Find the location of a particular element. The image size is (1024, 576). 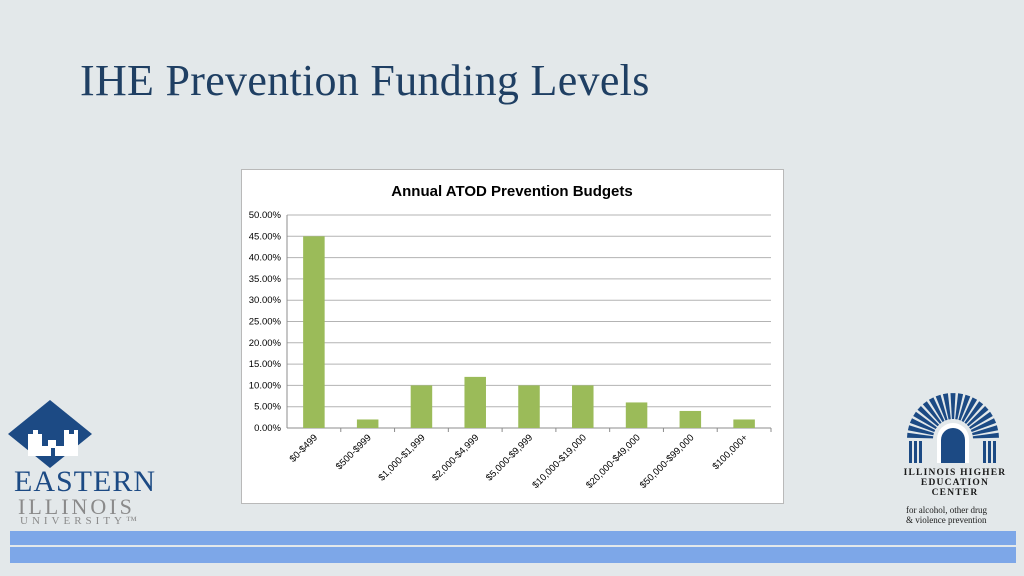

ihec-name: ILLINOIS HIGHER EDUCATION CENTER is located at coordinates (955, 483).